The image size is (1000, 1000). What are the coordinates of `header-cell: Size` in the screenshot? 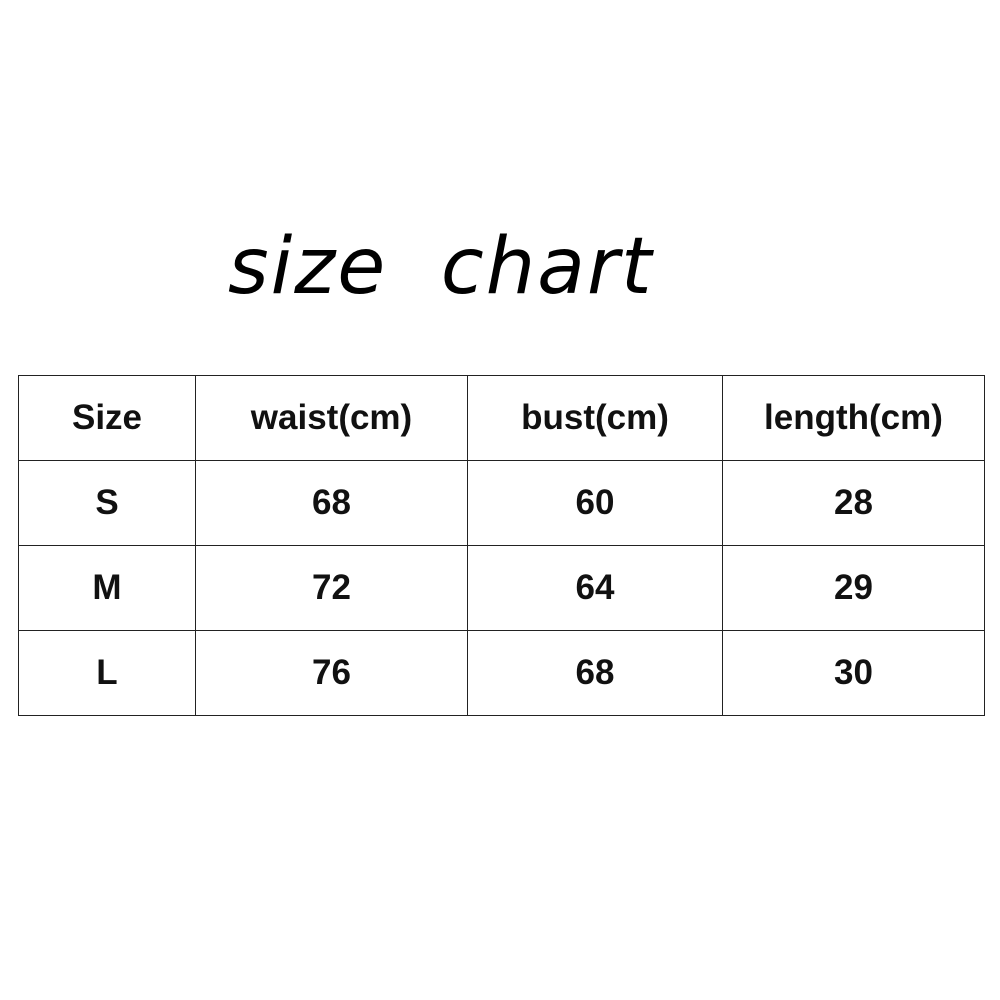 It's located at (107, 418).